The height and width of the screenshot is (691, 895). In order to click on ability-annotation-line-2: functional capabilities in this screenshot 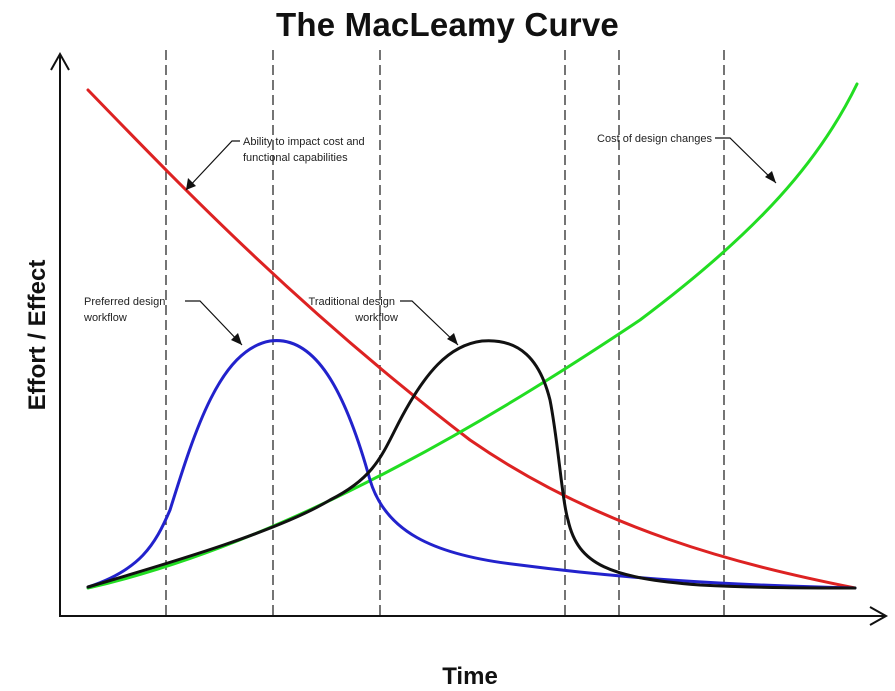, I will do `click(295, 158)`.